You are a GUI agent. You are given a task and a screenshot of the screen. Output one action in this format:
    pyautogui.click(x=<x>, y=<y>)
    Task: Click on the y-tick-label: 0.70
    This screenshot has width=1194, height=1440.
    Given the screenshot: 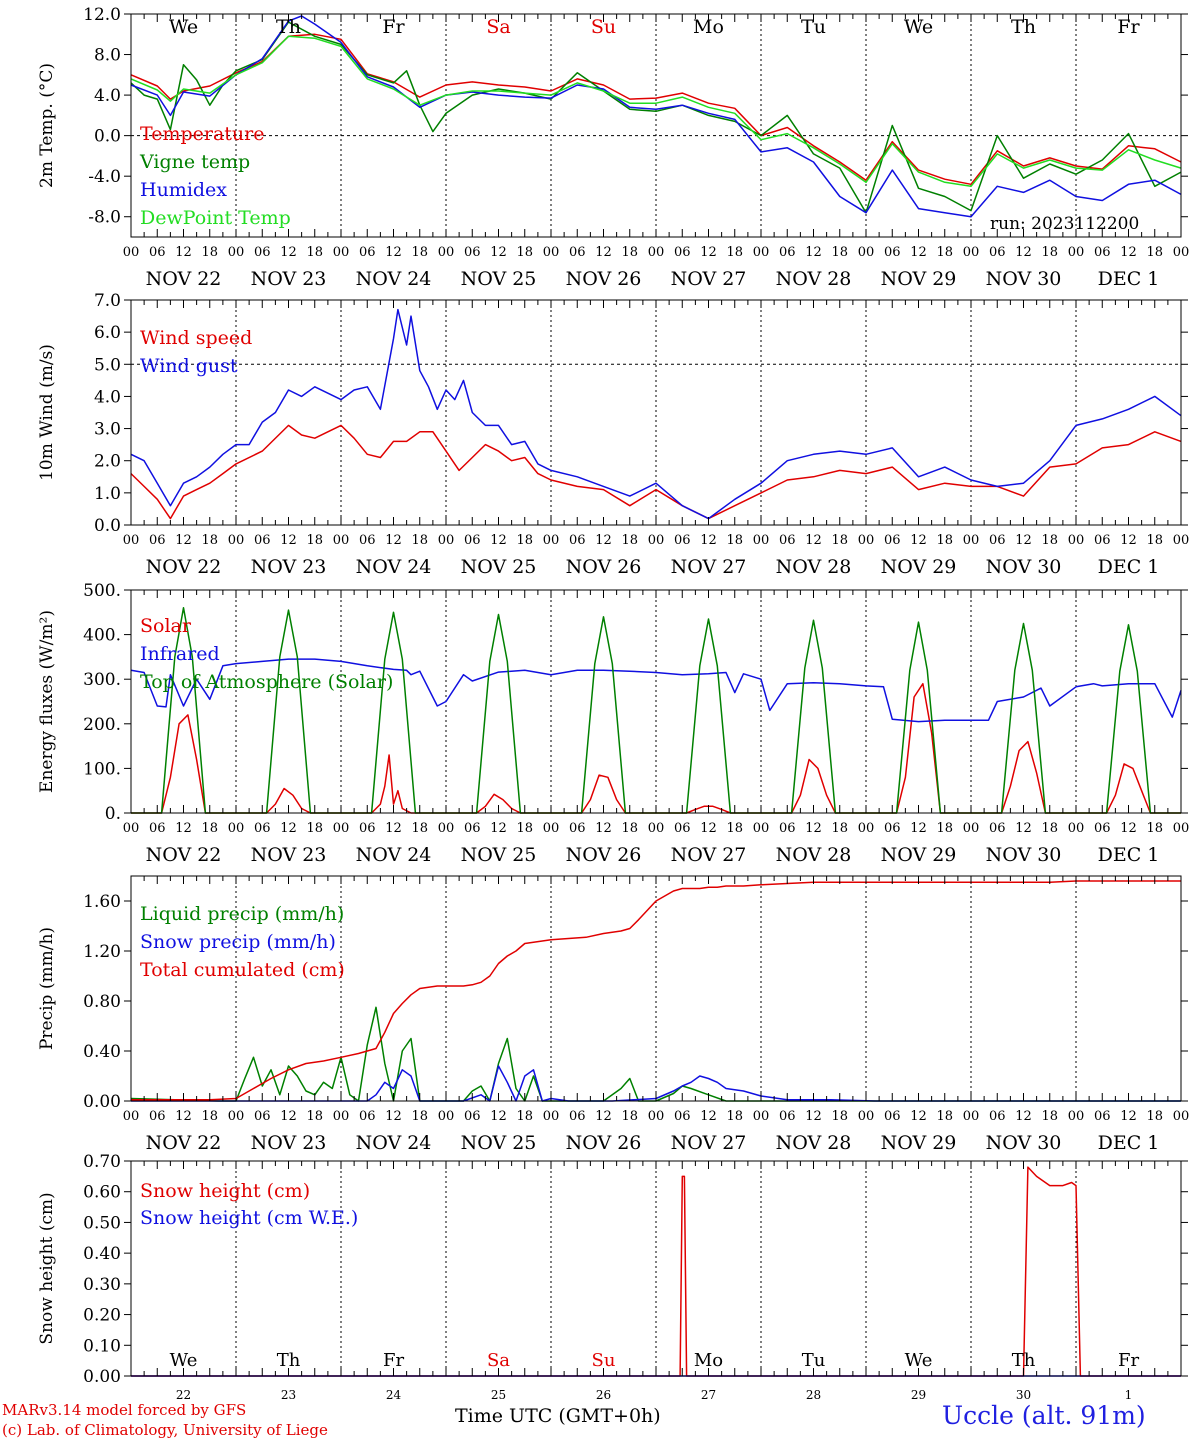 What is the action you would take?
    pyautogui.click(x=102, y=1162)
    